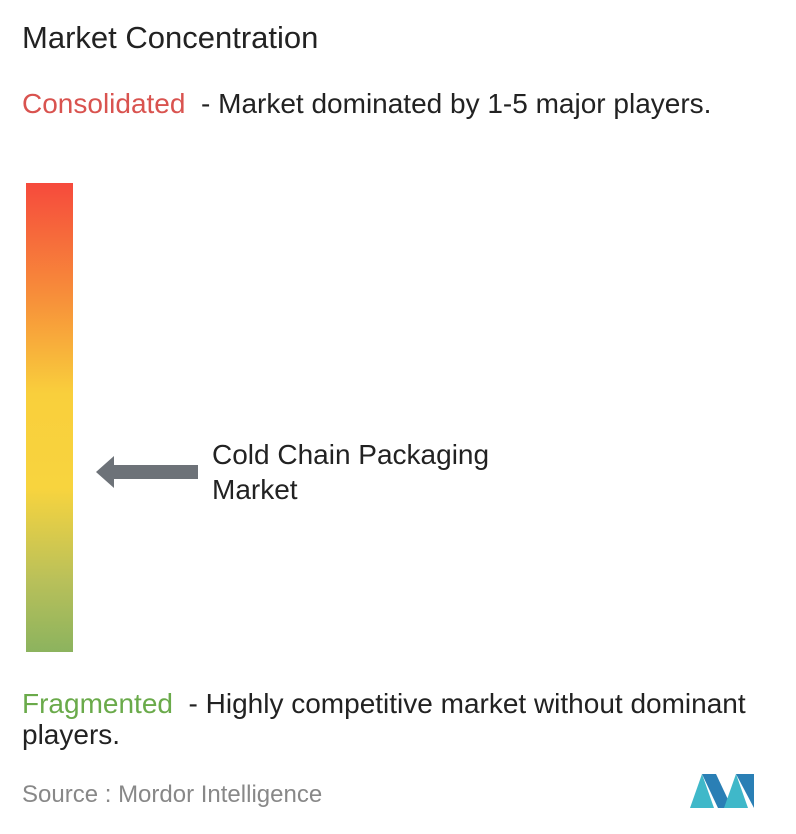  What do you see at coordinates (722, 791) in the screenshot?
I see `logo` at bounding box center [722, 791].